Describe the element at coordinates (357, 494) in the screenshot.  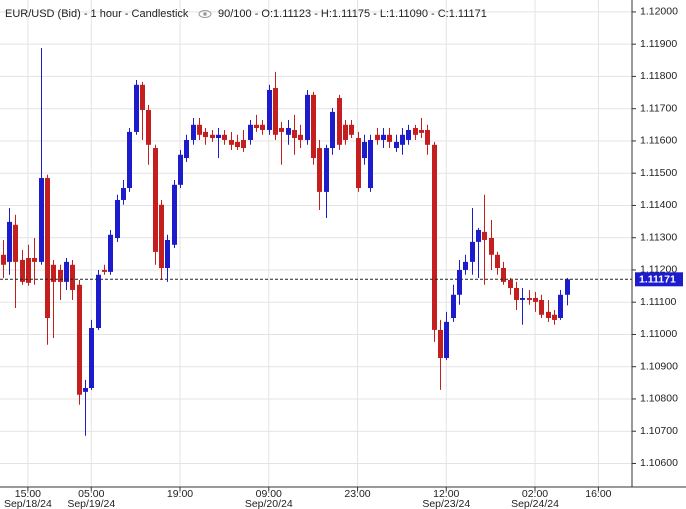
I see `x-tick-label: 23:00` at that location.